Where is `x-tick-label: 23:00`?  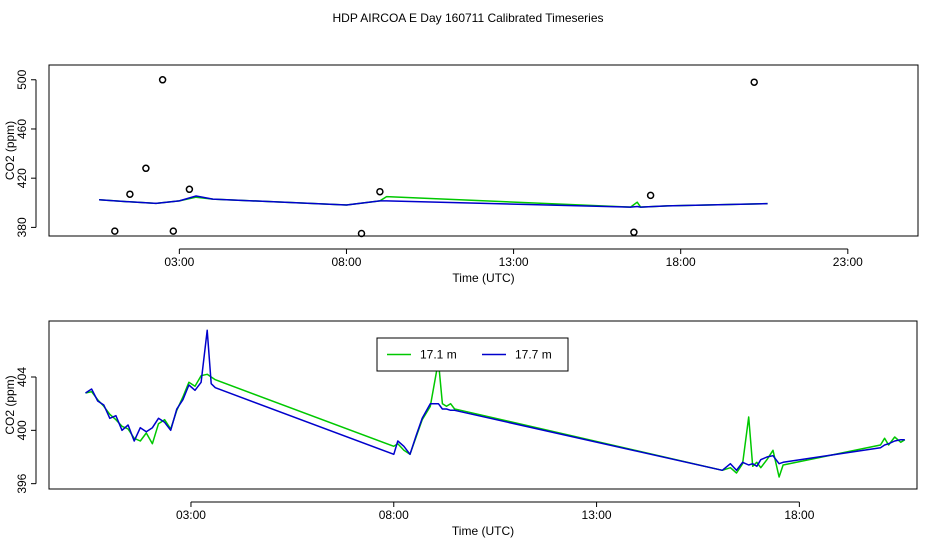 x-tick-label: 23:00 is located at coordinates (848, 262).